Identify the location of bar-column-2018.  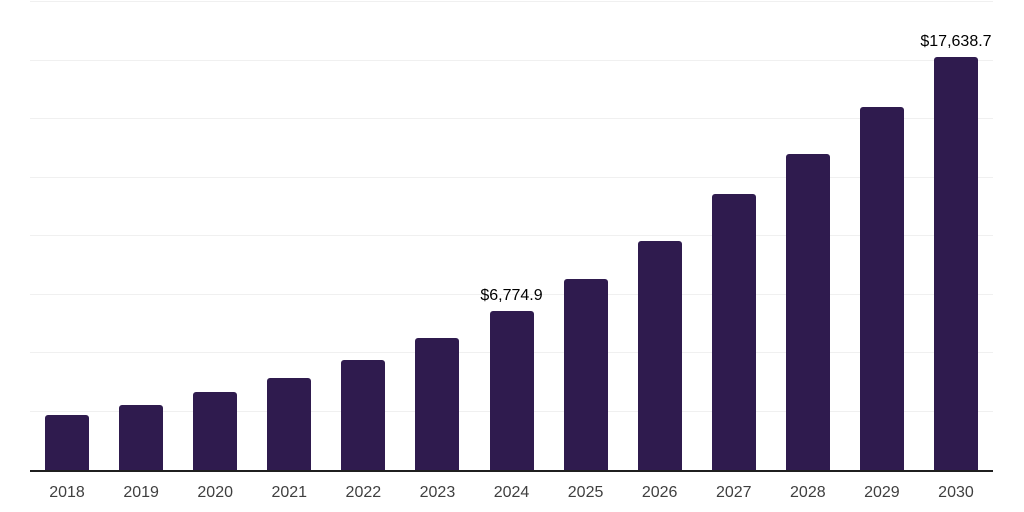
(67, 236).